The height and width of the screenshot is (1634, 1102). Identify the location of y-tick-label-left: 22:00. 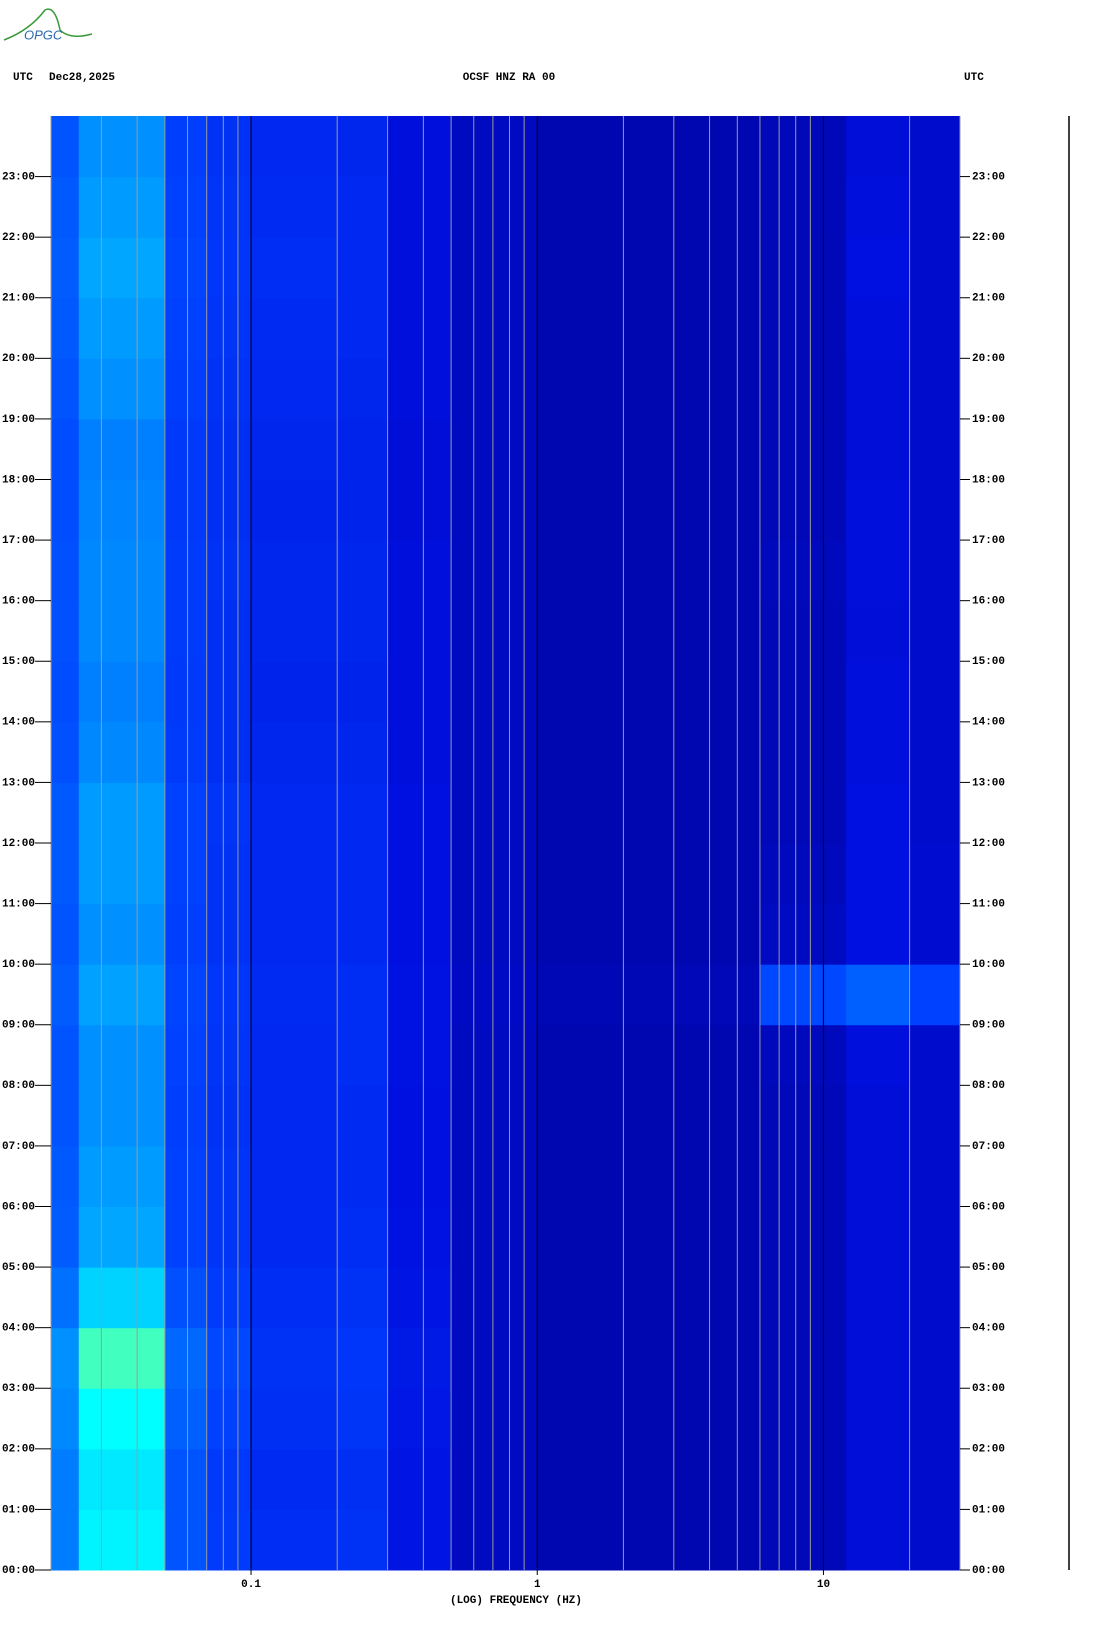
(18, 238).